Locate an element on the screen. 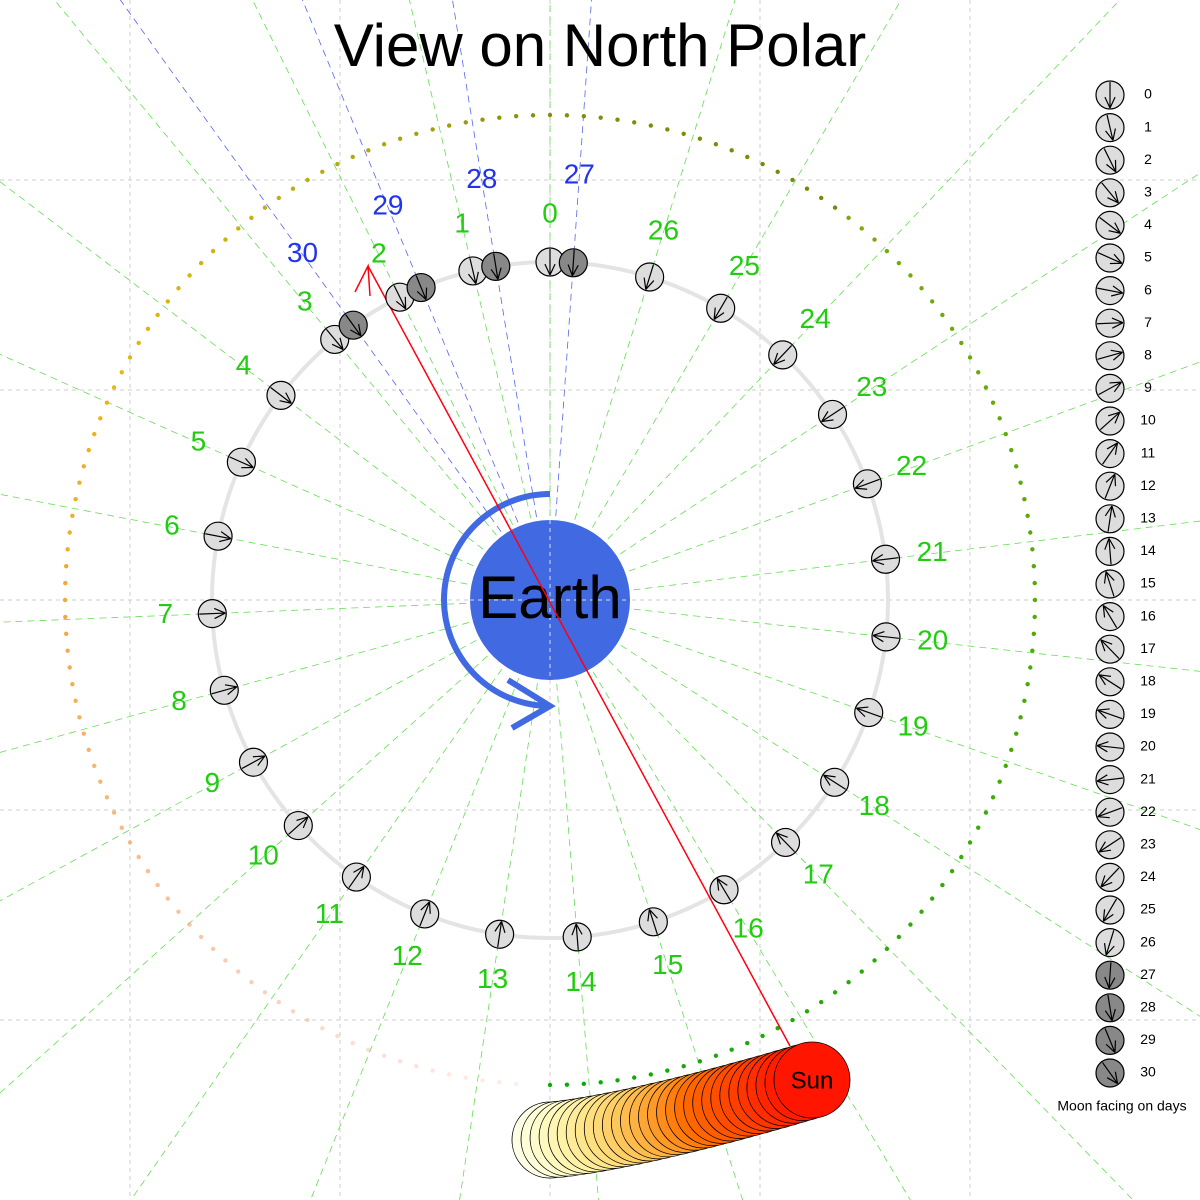 This screenshot has height=1200, width=1200. moon-day-label: 27 is located at coordinates (579, 173).